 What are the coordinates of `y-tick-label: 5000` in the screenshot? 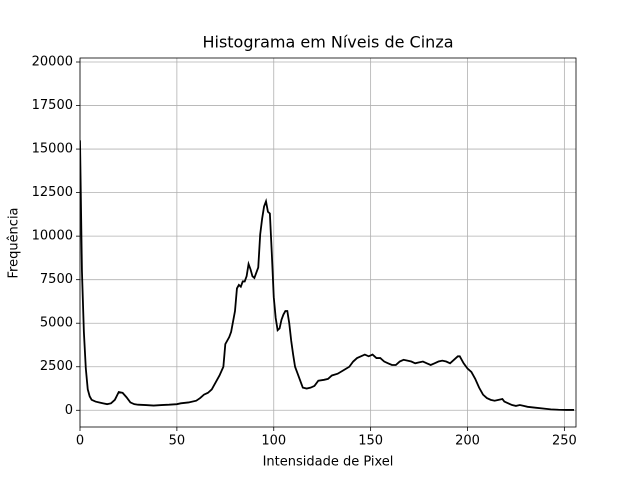 It's located at (56, 323).